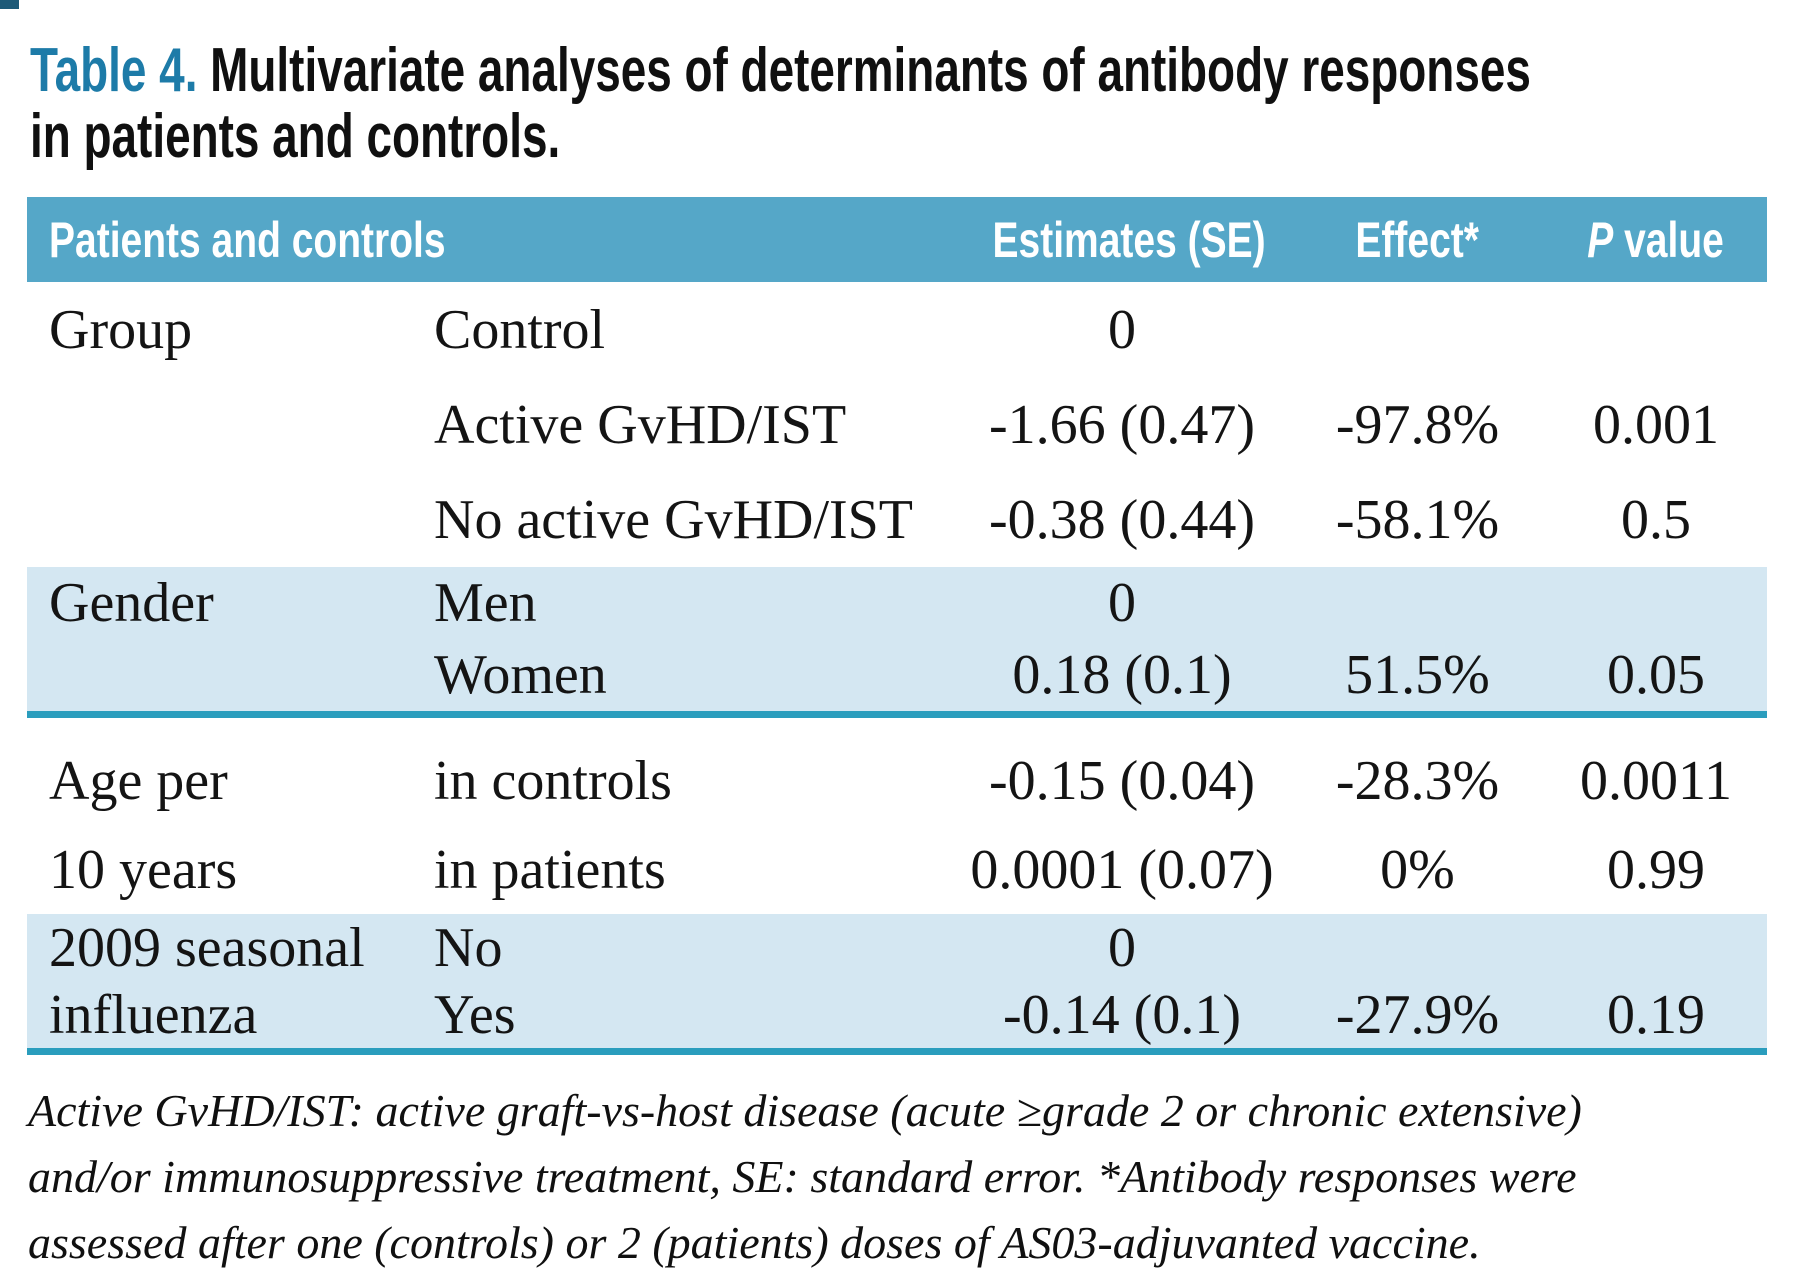  I want to click on cell-effect: -58.1%, so click(1417, 519).